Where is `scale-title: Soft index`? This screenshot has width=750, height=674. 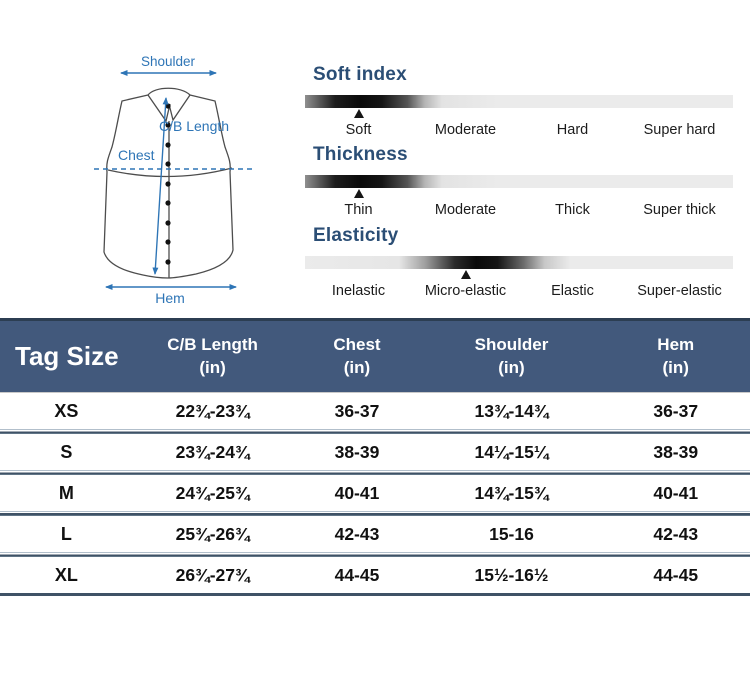 scale-title: Soft index is located at coordinates (360, 74).